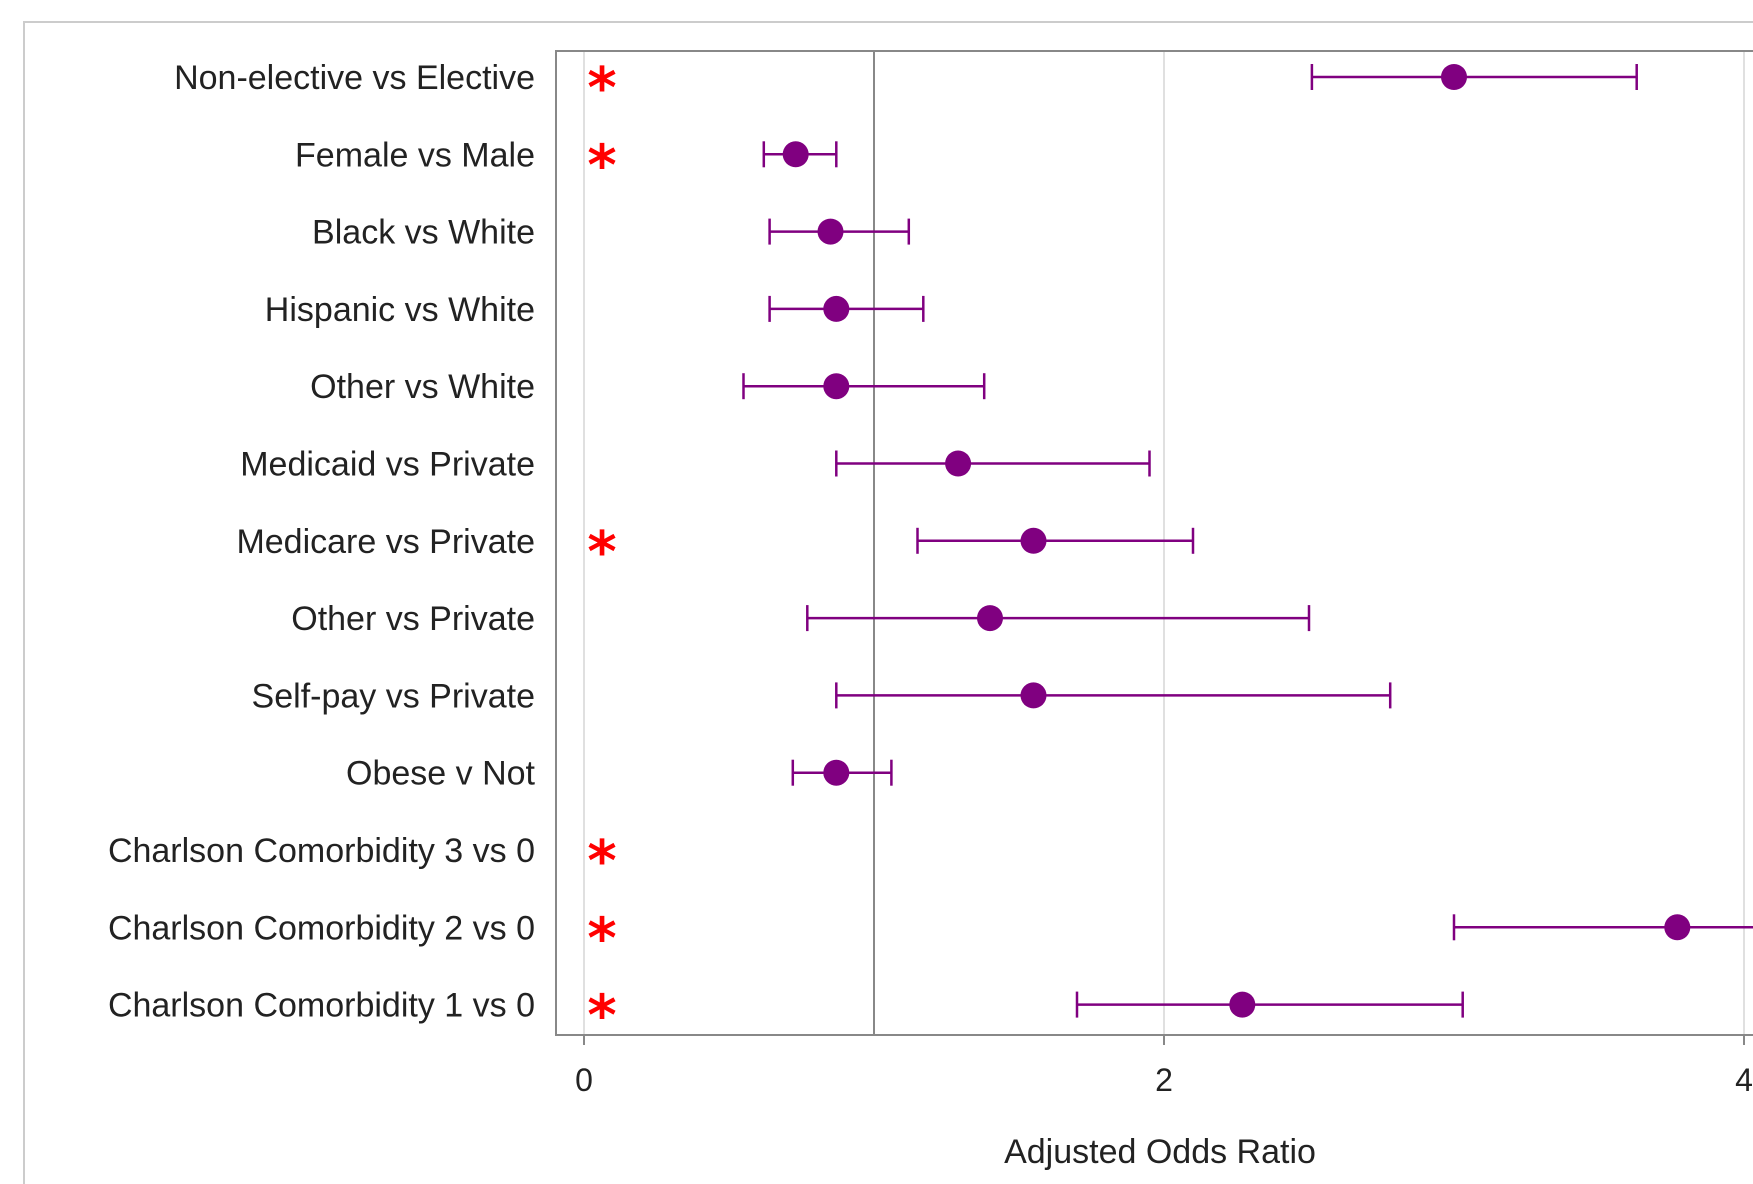  What do you see at coordinates (415, 155) in the screenshot?
I see `category-label-1: Female vs Male` at bounding box center [415, 155].